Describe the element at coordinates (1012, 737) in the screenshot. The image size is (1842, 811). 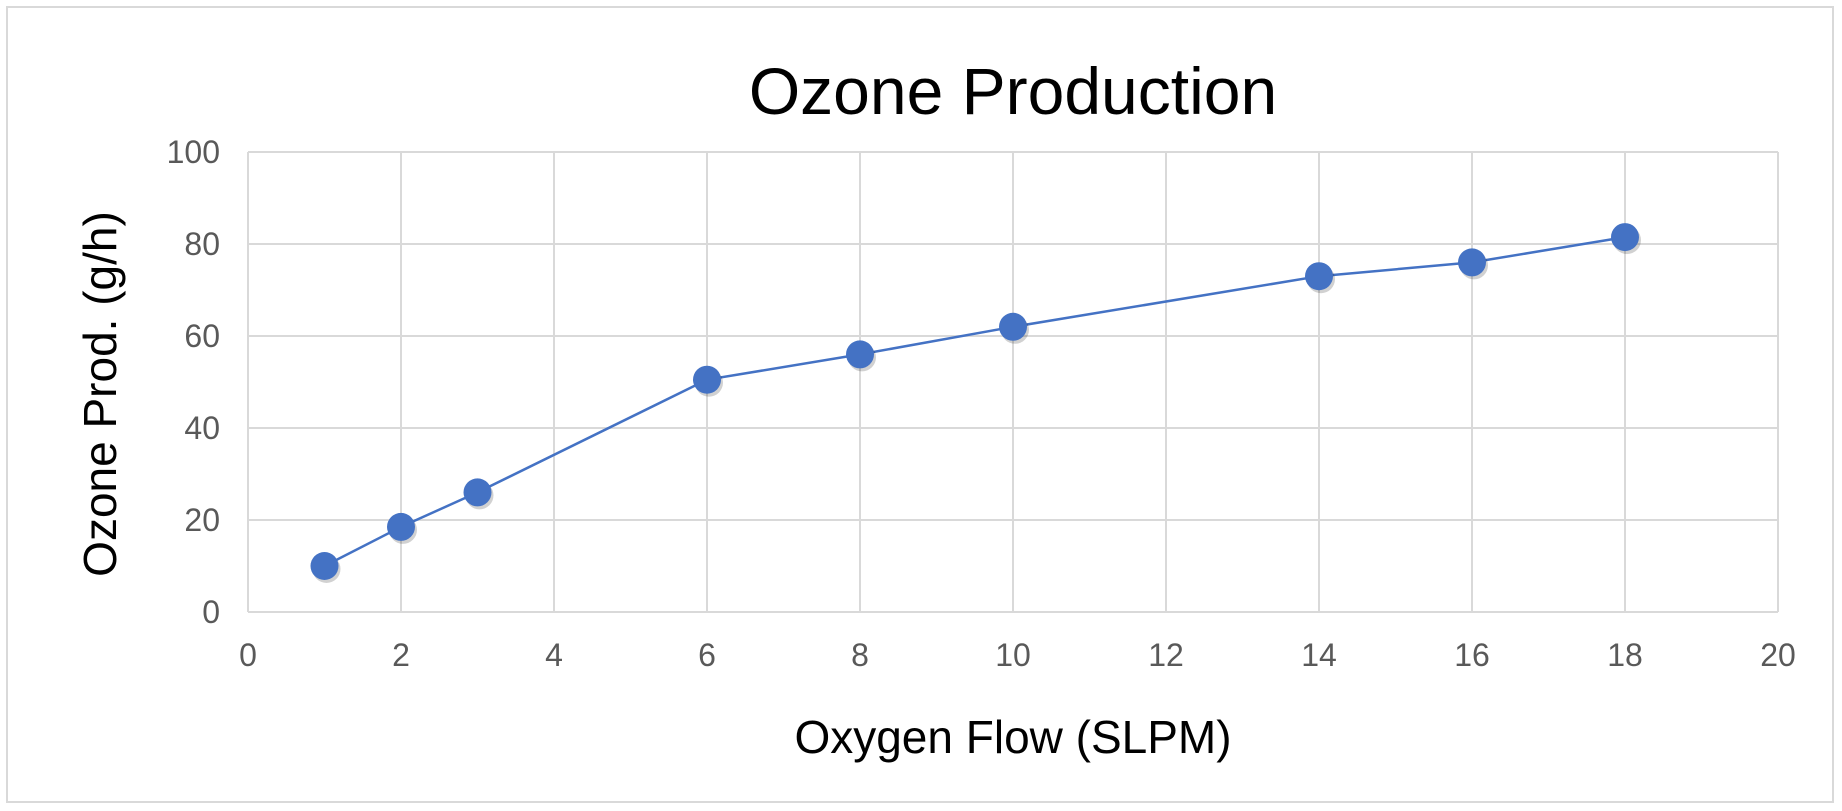
I see `x-axis-title: Oxygen Flow (SLPM)` at that location.